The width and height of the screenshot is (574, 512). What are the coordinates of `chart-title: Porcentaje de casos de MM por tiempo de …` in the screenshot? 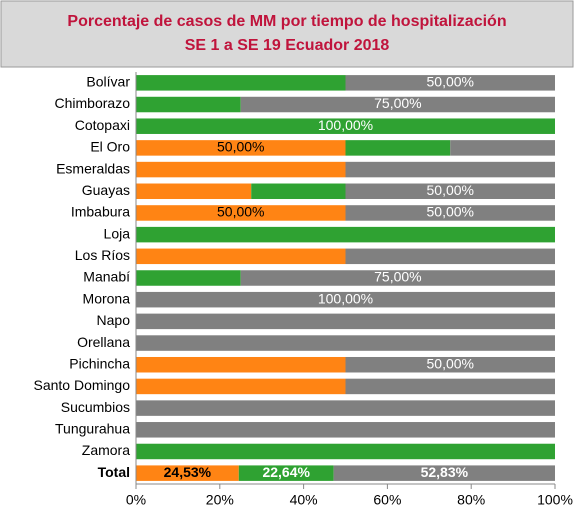 It's located at (286, 21).